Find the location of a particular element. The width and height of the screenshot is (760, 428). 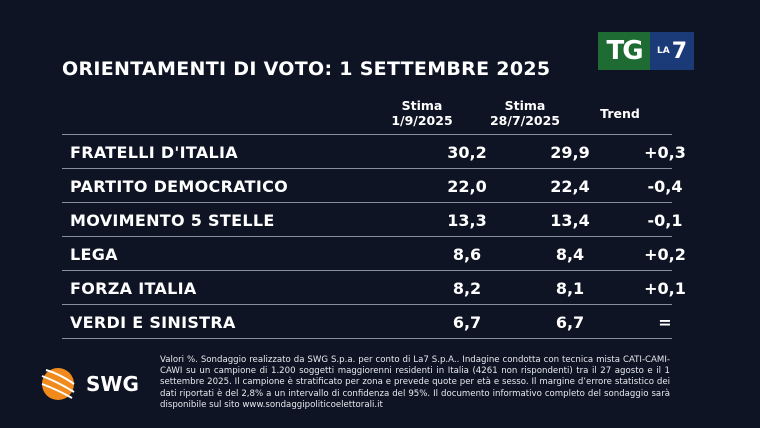

trend-value: +0,2 is located at coordinates (665, 254).